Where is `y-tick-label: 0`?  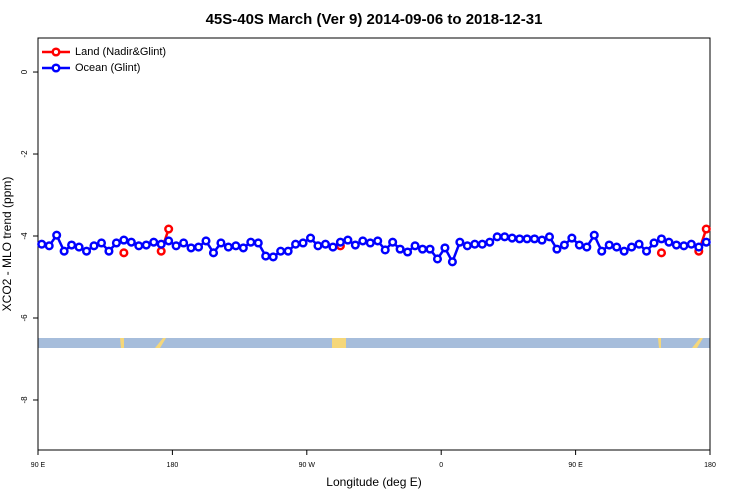
y-tick-label: 0 is located at coordinates (24, 71).